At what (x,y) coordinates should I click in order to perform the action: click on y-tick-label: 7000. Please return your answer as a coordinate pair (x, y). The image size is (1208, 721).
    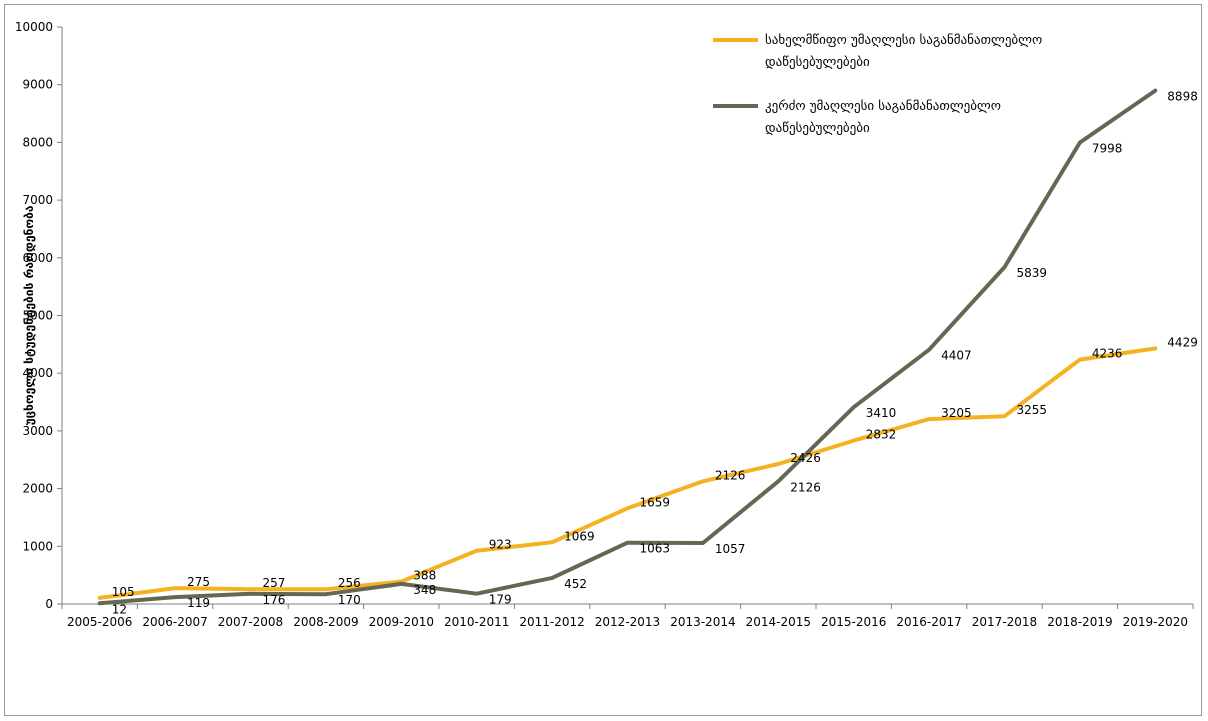
    Looking at the image, I should click on (37, 200).